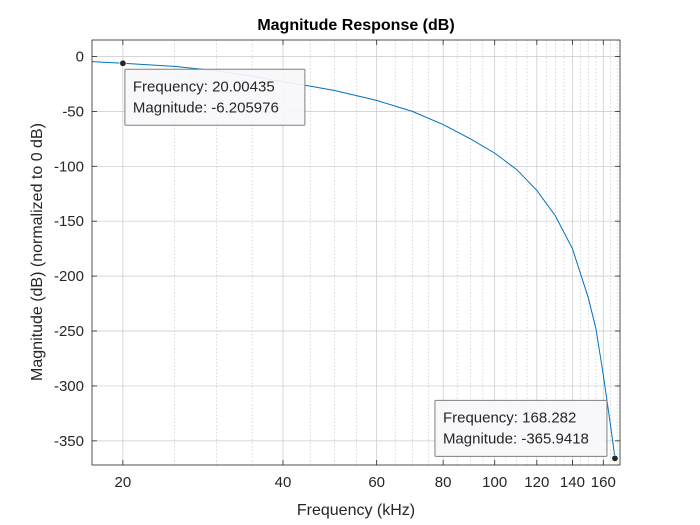 Image resolution: width=700 pixels, height=525 pixels. I want to click on x-tick-label: 60, so click(376, 482).